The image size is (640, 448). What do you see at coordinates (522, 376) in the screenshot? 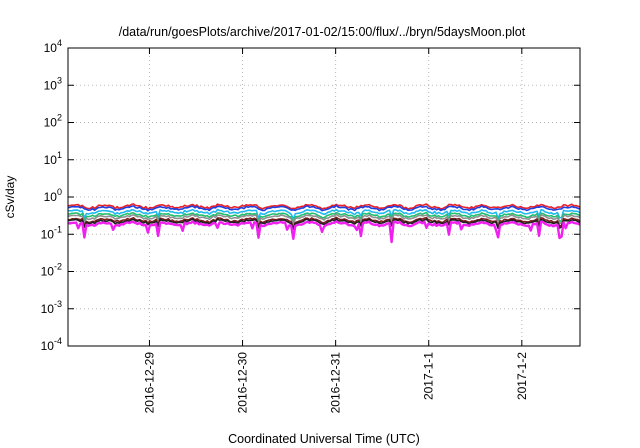
I see `x-tick-label: 2017-1-2` at bounding box center [522, 376].